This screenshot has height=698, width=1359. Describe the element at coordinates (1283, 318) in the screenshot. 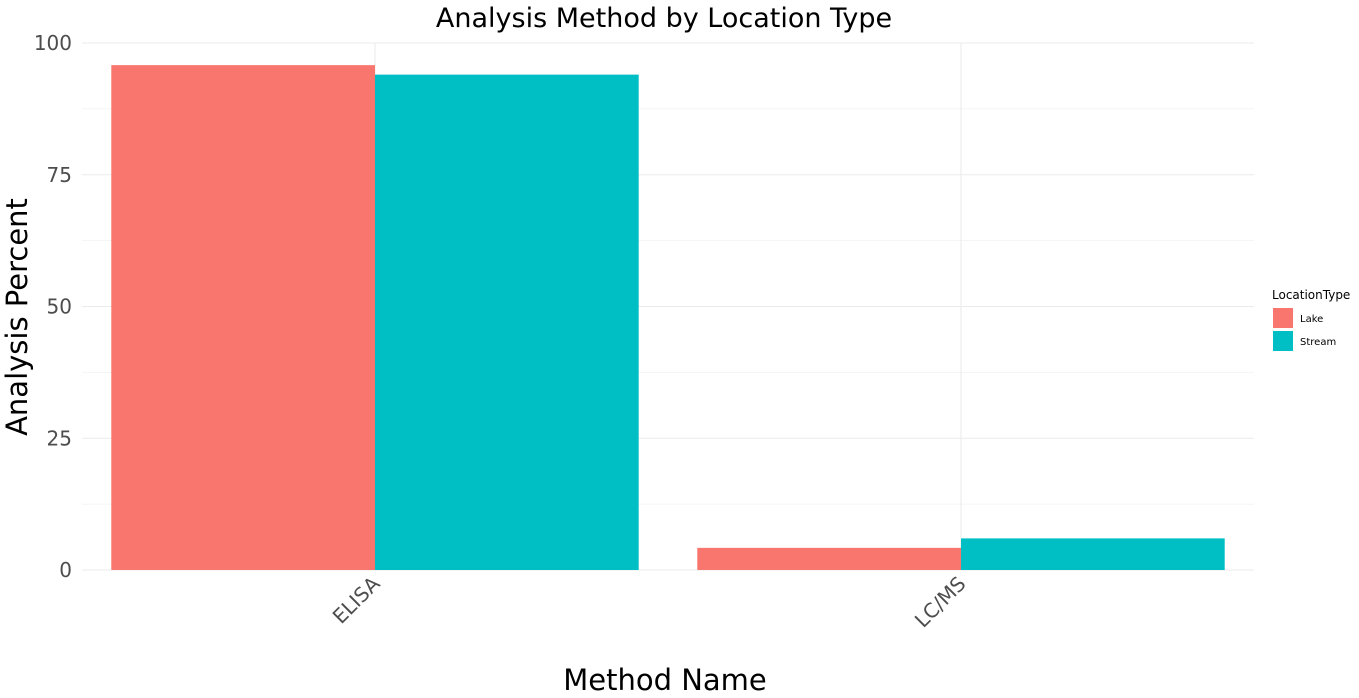

I see `legend-key-lake` at that location.